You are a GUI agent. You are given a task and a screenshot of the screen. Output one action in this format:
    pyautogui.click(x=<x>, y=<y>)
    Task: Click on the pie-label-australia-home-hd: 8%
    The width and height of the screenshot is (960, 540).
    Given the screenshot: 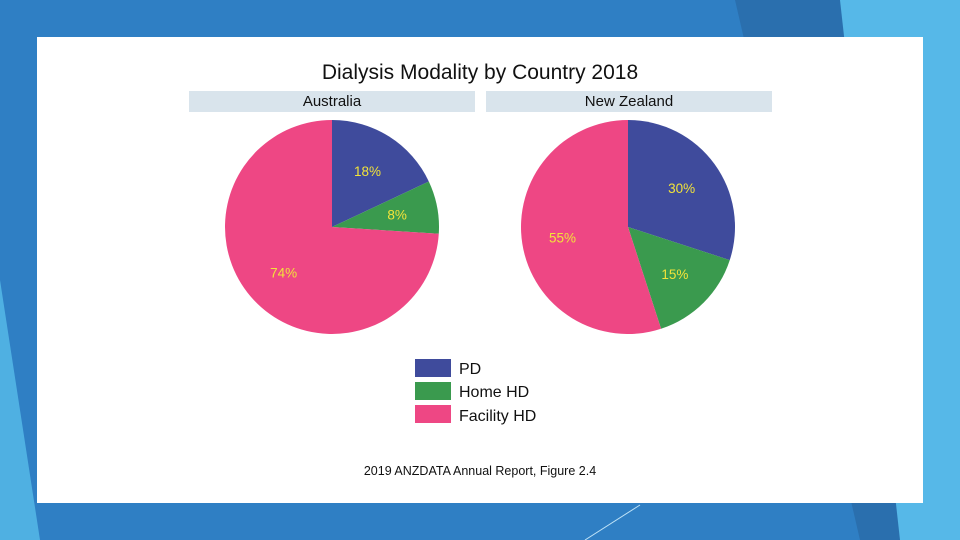 What is the action you would take?
    pyautogui.click(x=397, y=215)
    